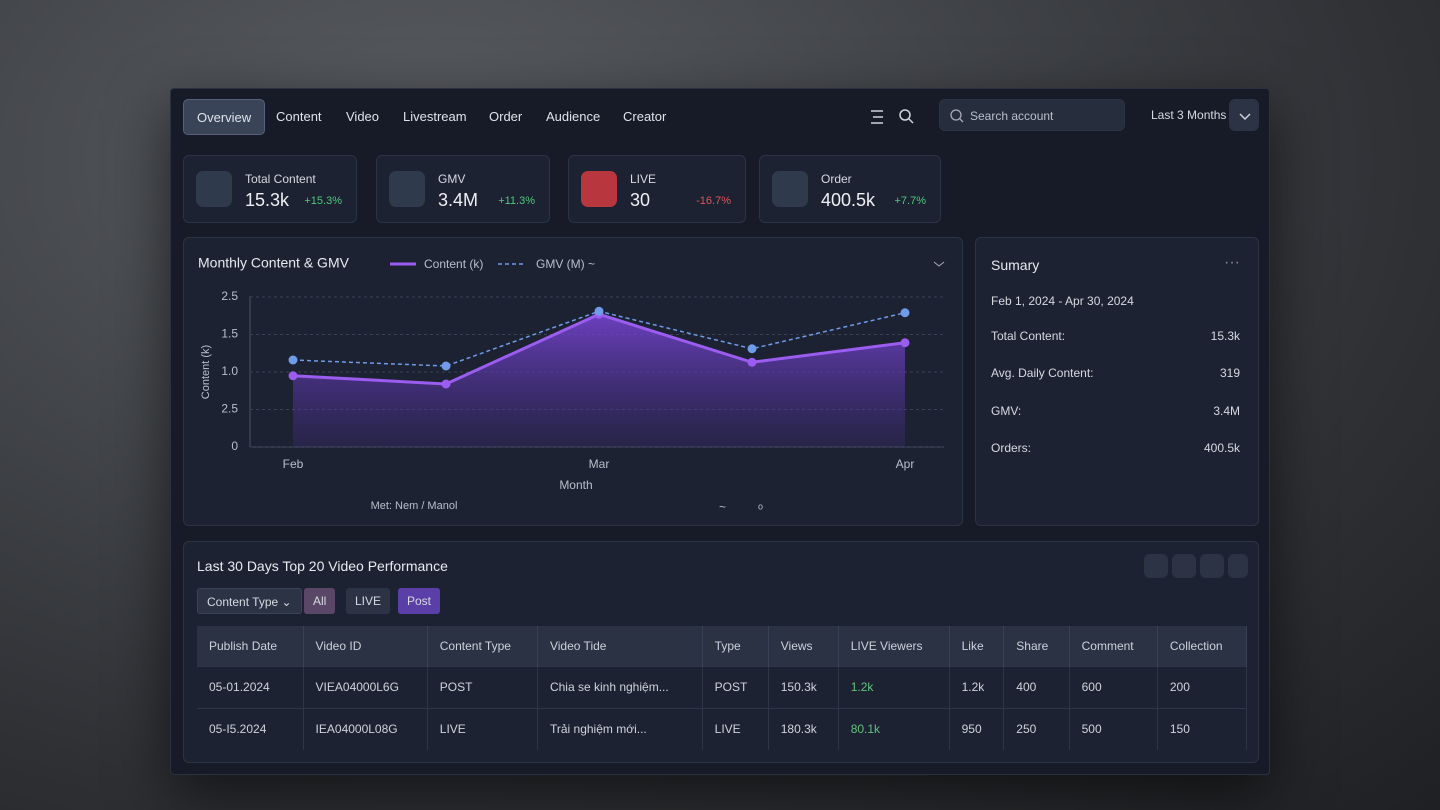 This screenshot has height=810, width=1440. I want to click on table-cell: 950, so click(977, 728).